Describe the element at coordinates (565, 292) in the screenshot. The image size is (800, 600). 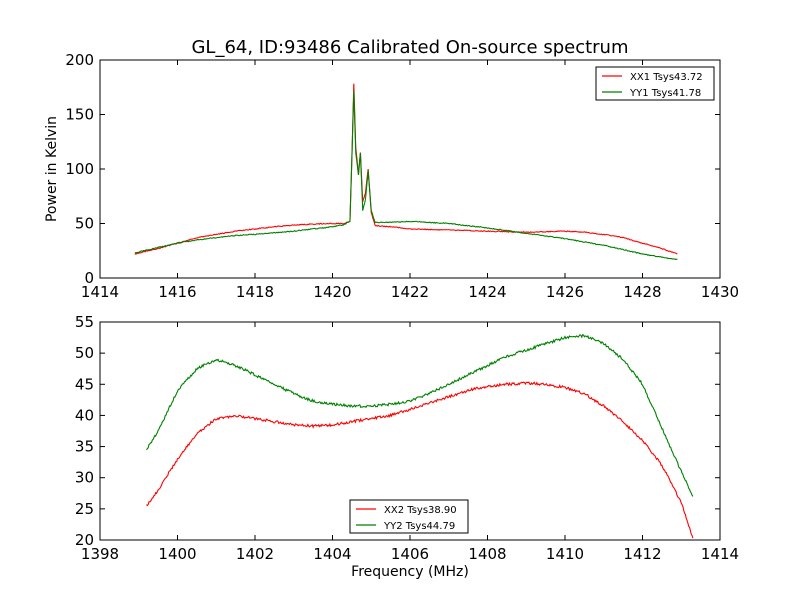
I see `x-tick-label: 1426` at that location.